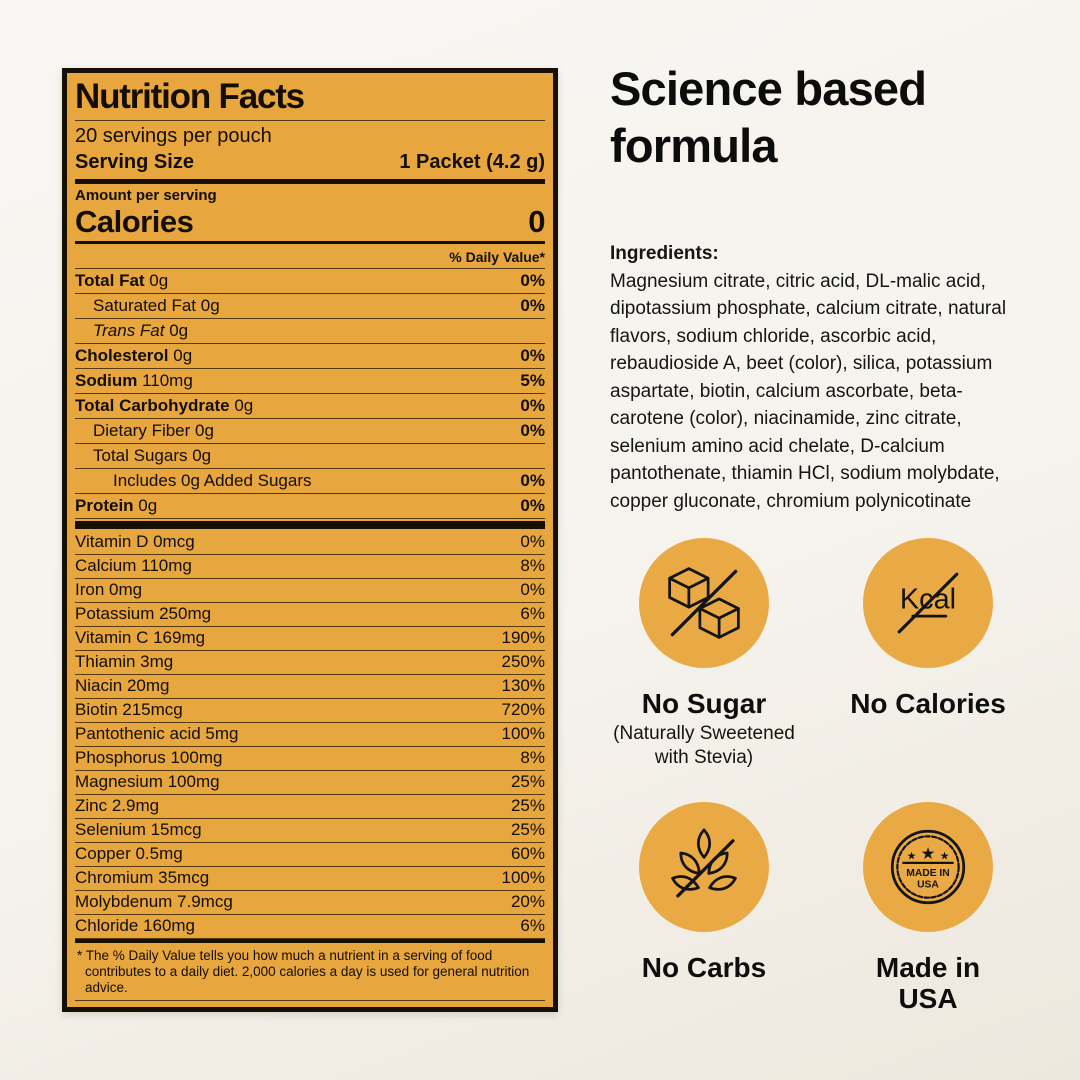  I want to click on badge-subtitle: (Naturally Sweetened with Stevia), so click(704, 745).